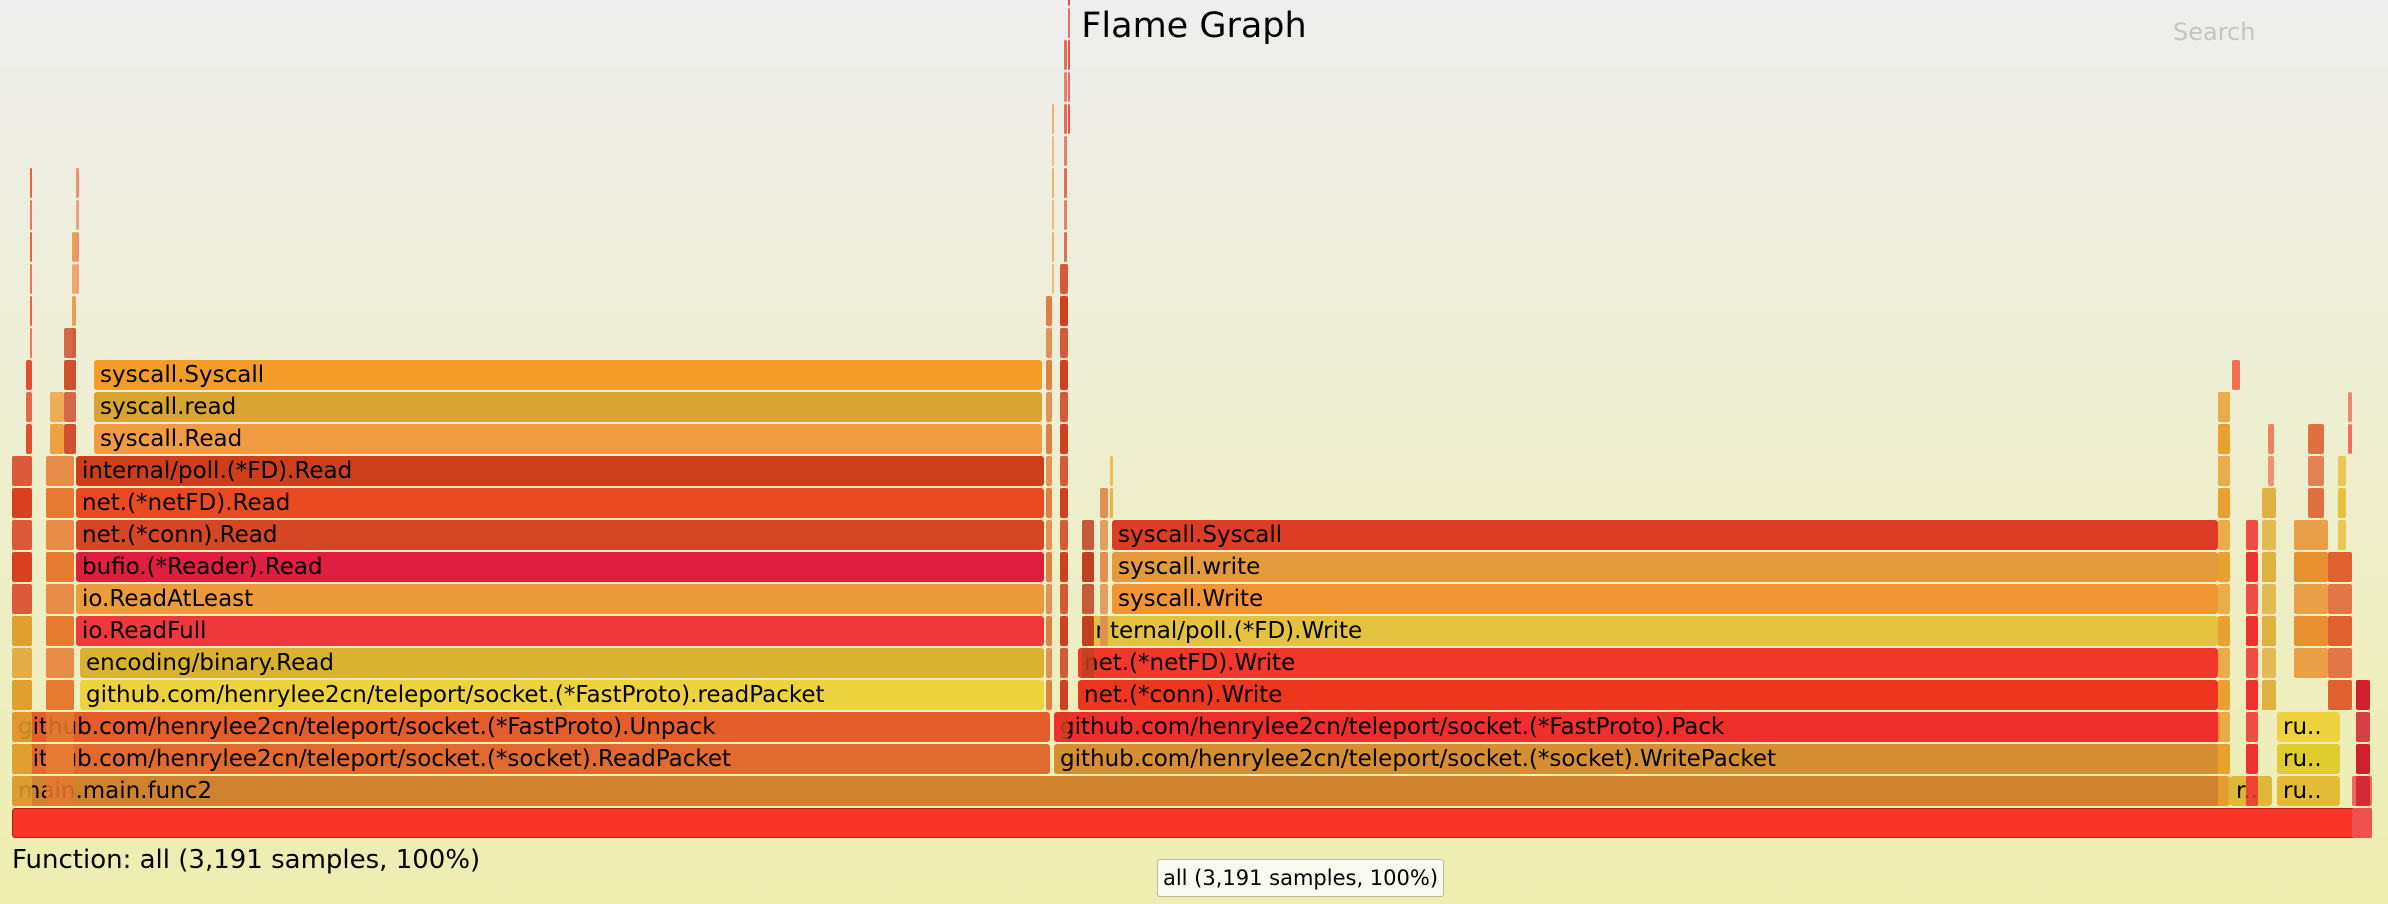 The image size is (2388, 904). I want to click on frame: bufio.(*Reader).Read, so click(560, 567).